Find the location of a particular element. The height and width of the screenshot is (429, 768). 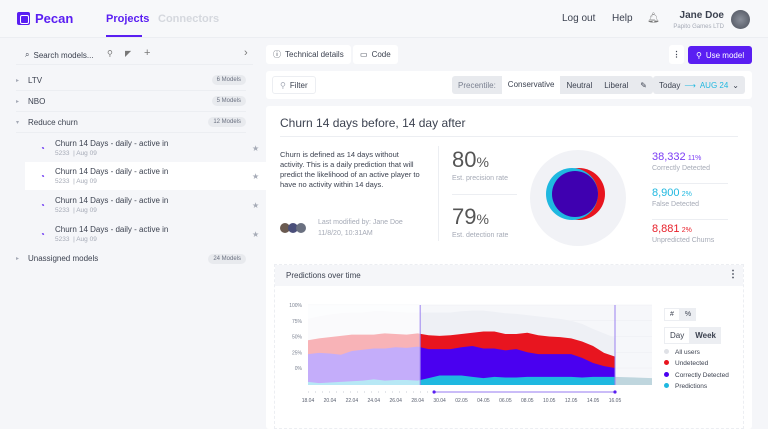

add-icon: + is located at coordinates (147, 53).